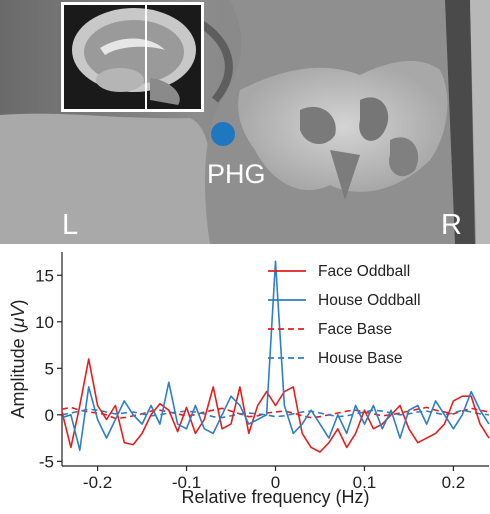  I want to click on y-axis-title-prefix: Amplitude (, so click(18, 372).